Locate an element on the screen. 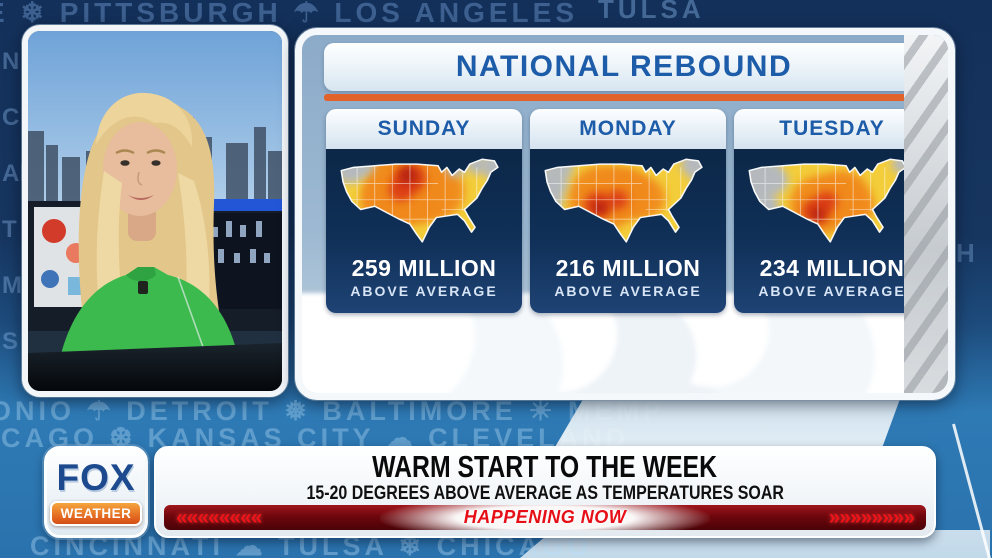  silver-frame-band is located at coordinates (926, 214).